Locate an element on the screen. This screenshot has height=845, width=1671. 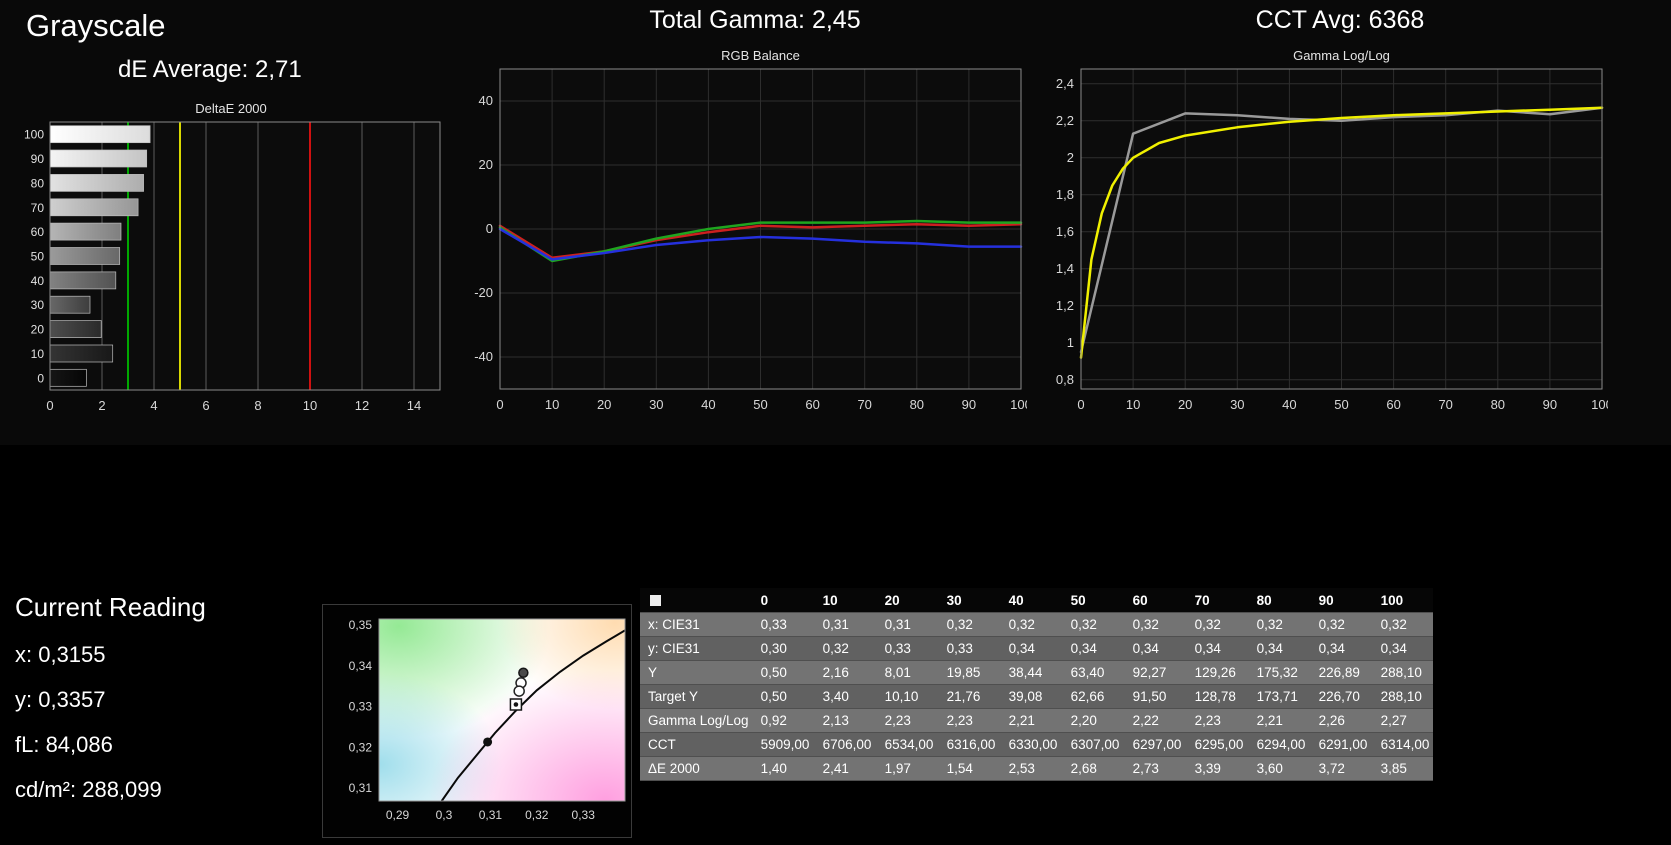
table-column-header: 70 is located at coordinates (1215, 600).